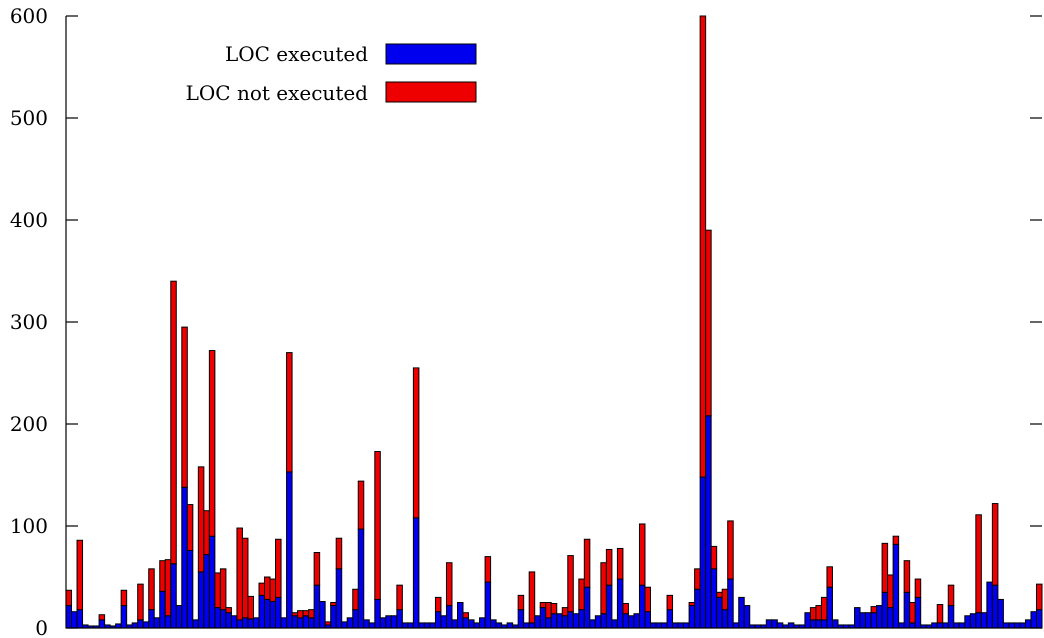 The width and height of the screenshot is (1044, 638). Describe the element at coordinates (29, 526) in the screenshot. I see `y-tick-label: 100` at that location.